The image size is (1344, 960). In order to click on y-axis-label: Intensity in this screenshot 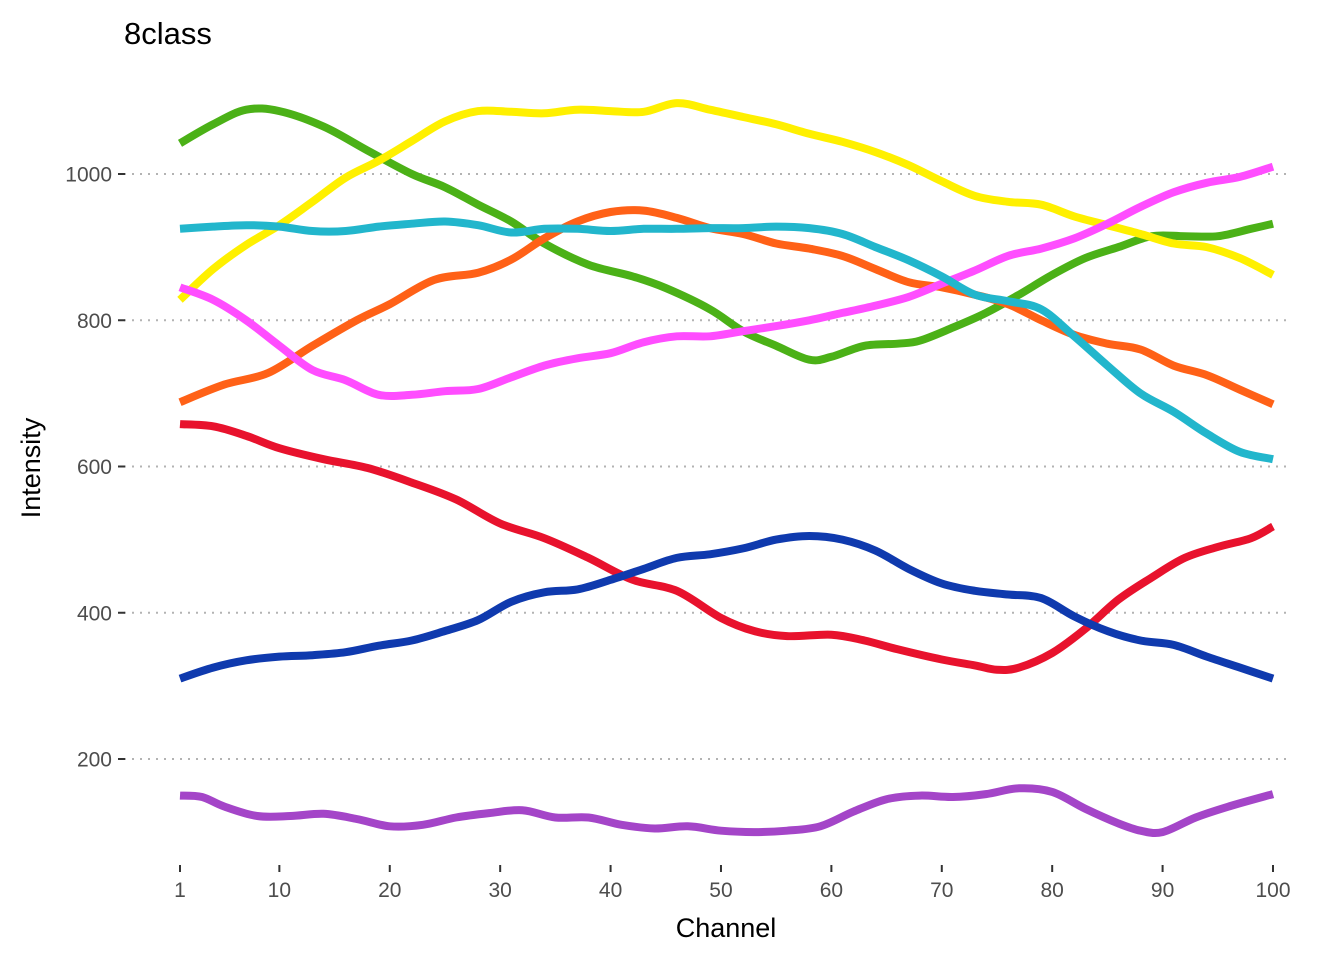, I will do `click(31, 467)`.